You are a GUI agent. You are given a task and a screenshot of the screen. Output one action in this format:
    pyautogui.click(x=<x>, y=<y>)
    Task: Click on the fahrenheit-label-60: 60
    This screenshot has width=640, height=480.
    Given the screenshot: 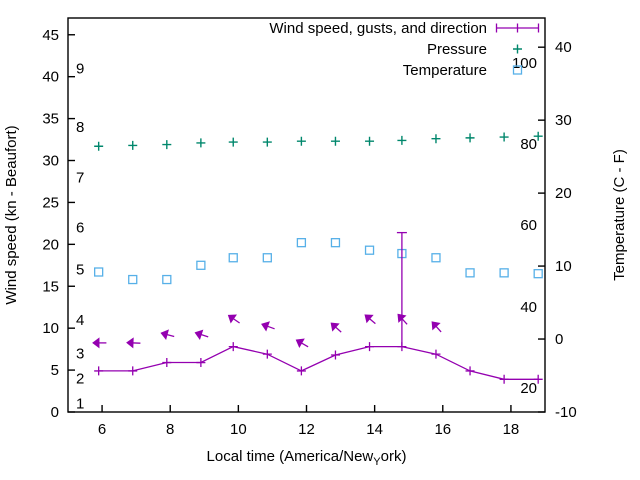 What is the action you would take?
    pyautogui.click(x=528, y=225)
    